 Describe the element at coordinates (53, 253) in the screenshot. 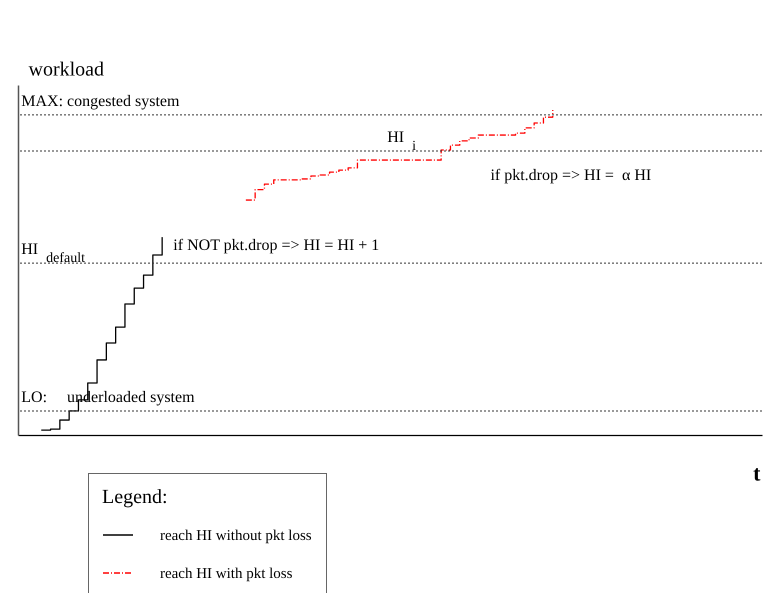

I see `text: HI default` at that location.